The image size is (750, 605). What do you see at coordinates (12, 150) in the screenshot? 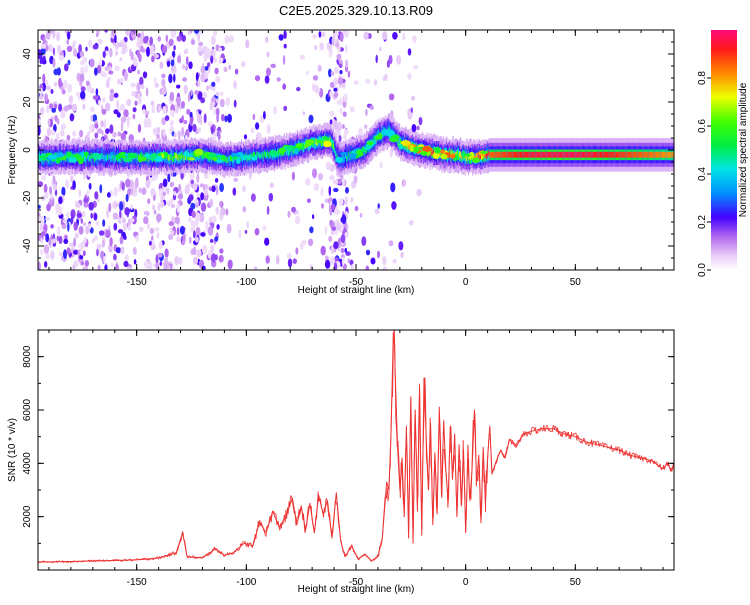
I see `spectrogram-y-axis-label: Frequency (Hz)` at bounding box center [12, 150].